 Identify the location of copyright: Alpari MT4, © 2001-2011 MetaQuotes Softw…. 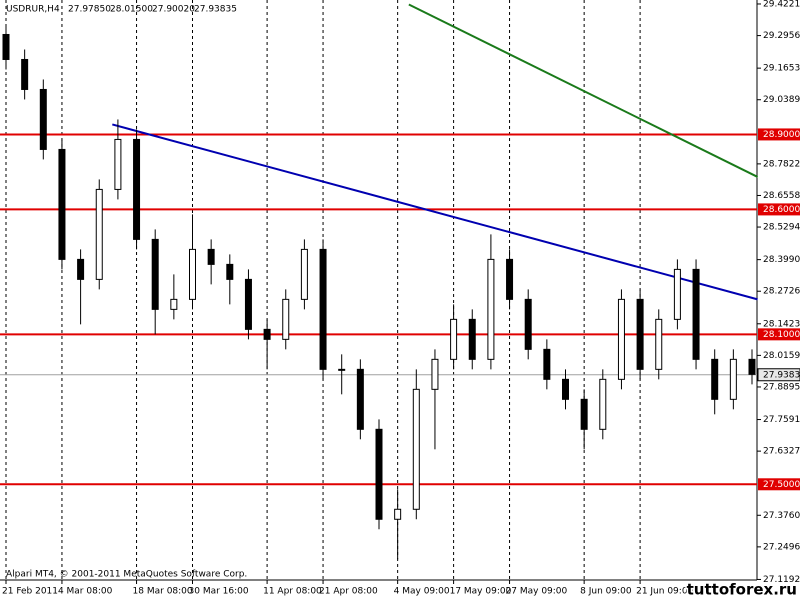
(126, 575).